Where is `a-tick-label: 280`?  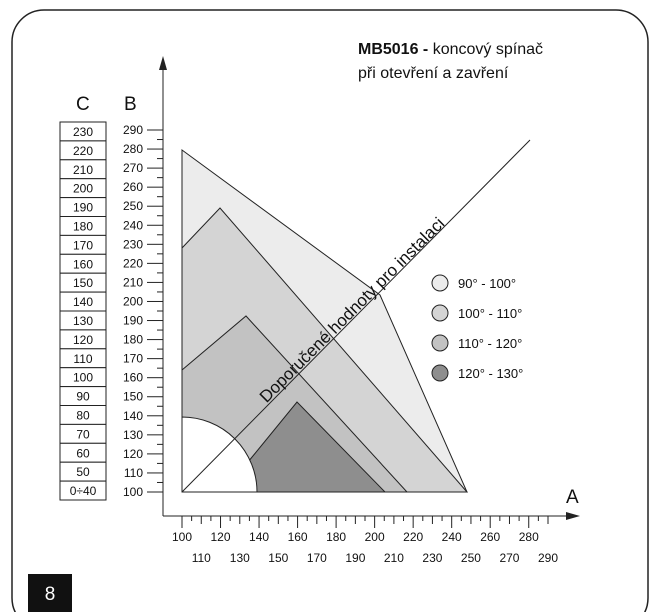 a-tick-label: 280 is located at coordinates (529, 537).